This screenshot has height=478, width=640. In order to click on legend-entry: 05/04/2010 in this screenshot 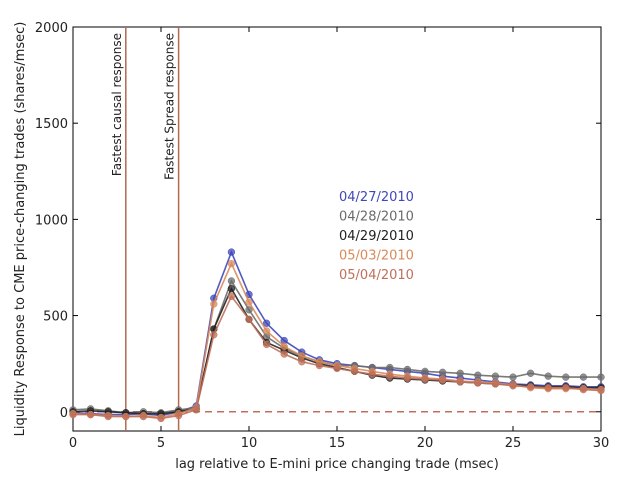, I will do `click(376, 275)`.